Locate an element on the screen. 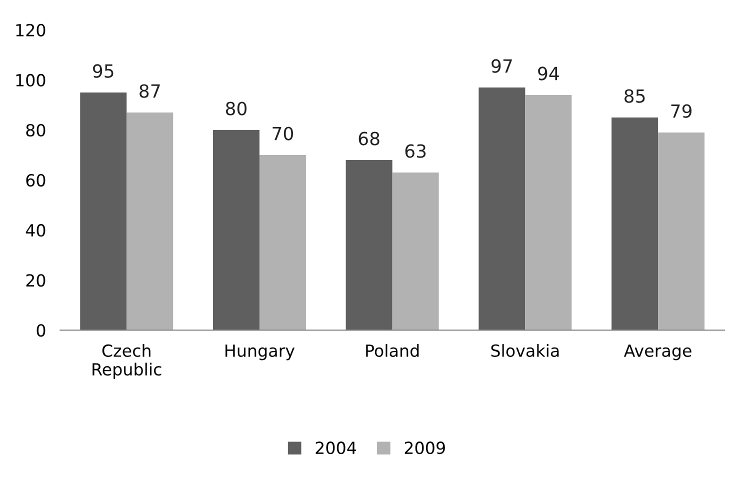 The image size is (734, 482). data-label: 70 is located at coordinates (283, 133).